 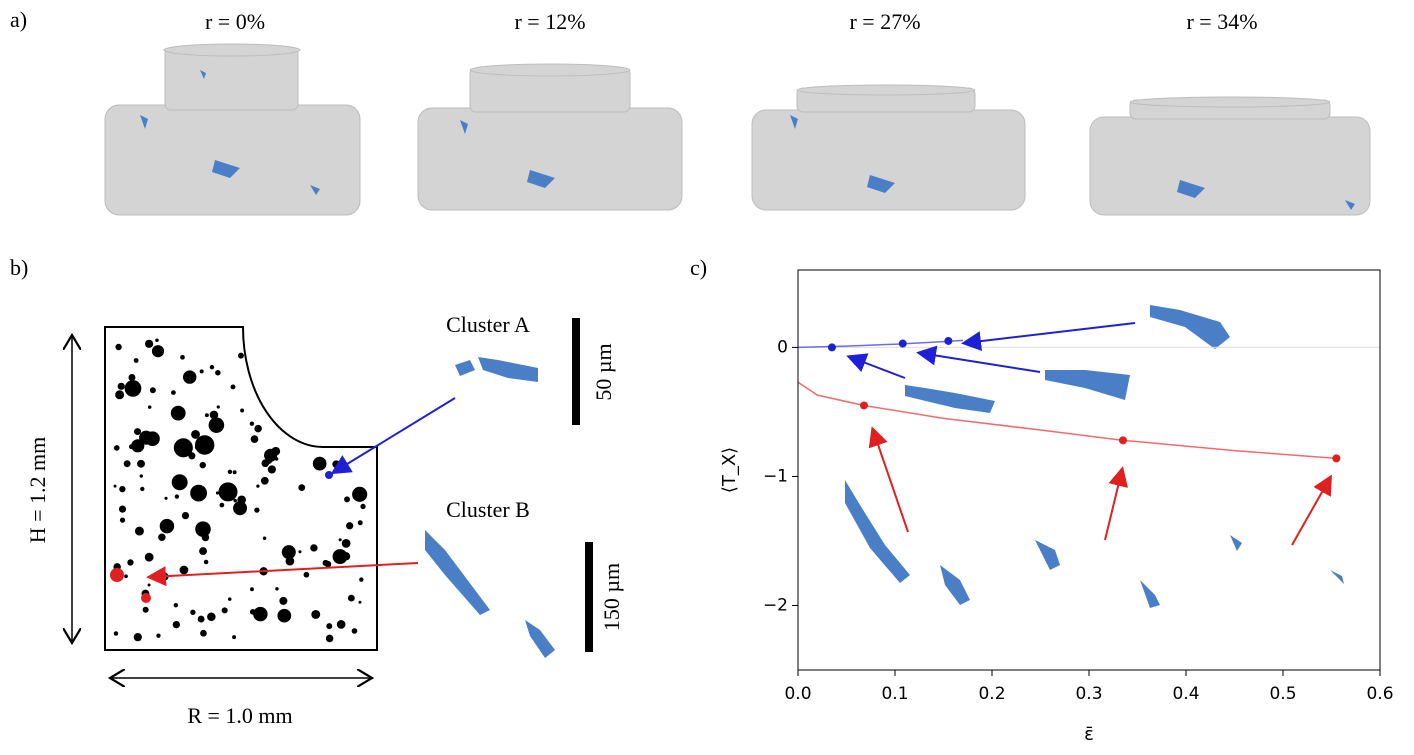 What do you see at coordinates (775, 476) in the screenshot?
I see `y-tick-label: −1` at bounding box center [775, 476].